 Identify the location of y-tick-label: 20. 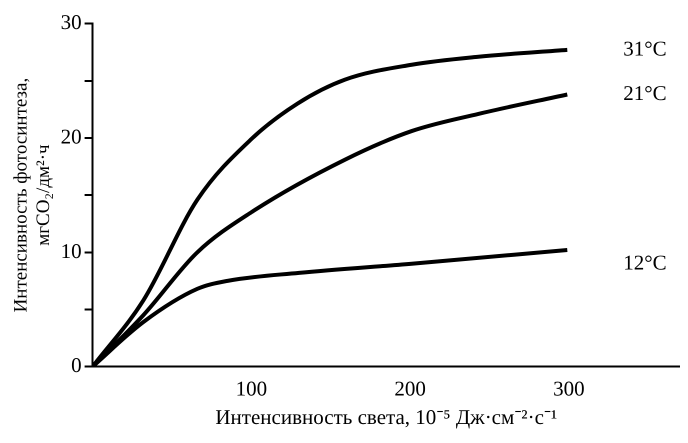
(71, 136).